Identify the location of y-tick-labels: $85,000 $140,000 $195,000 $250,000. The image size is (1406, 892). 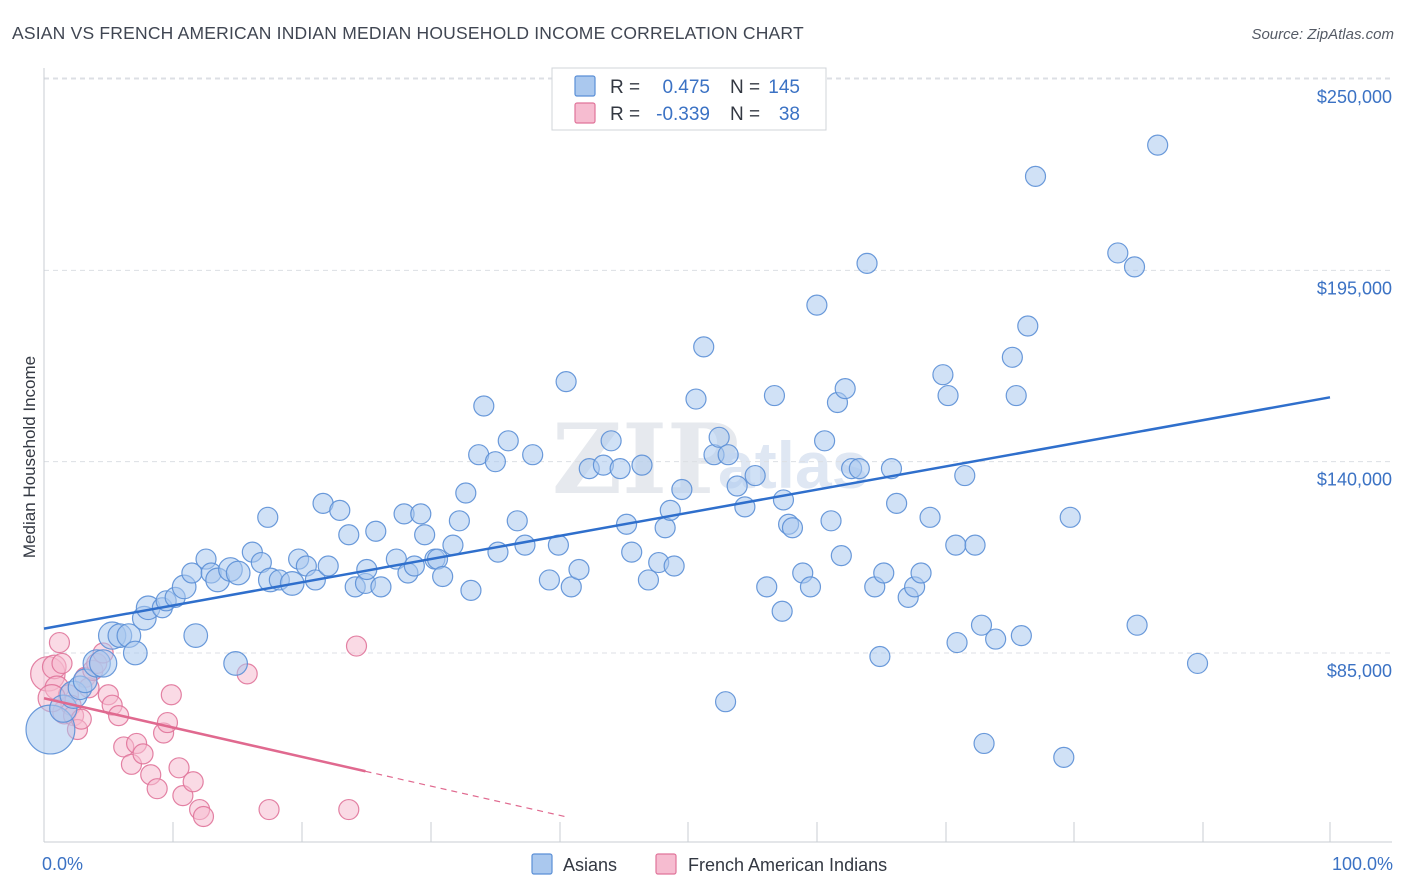
(1354, 384).